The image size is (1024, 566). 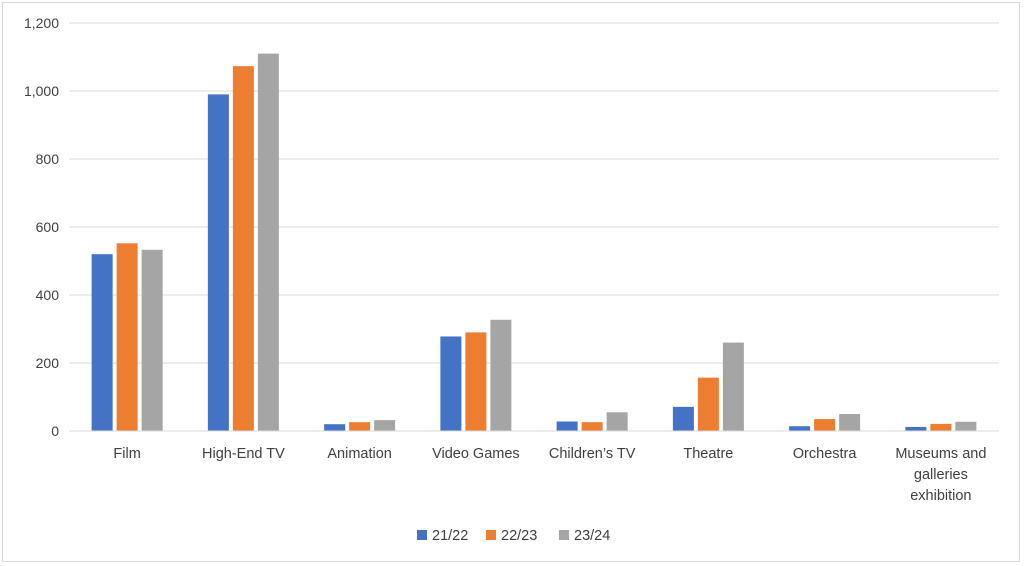 I want to click on x-category-label: Children’s TV, so click(x=592, y=454).